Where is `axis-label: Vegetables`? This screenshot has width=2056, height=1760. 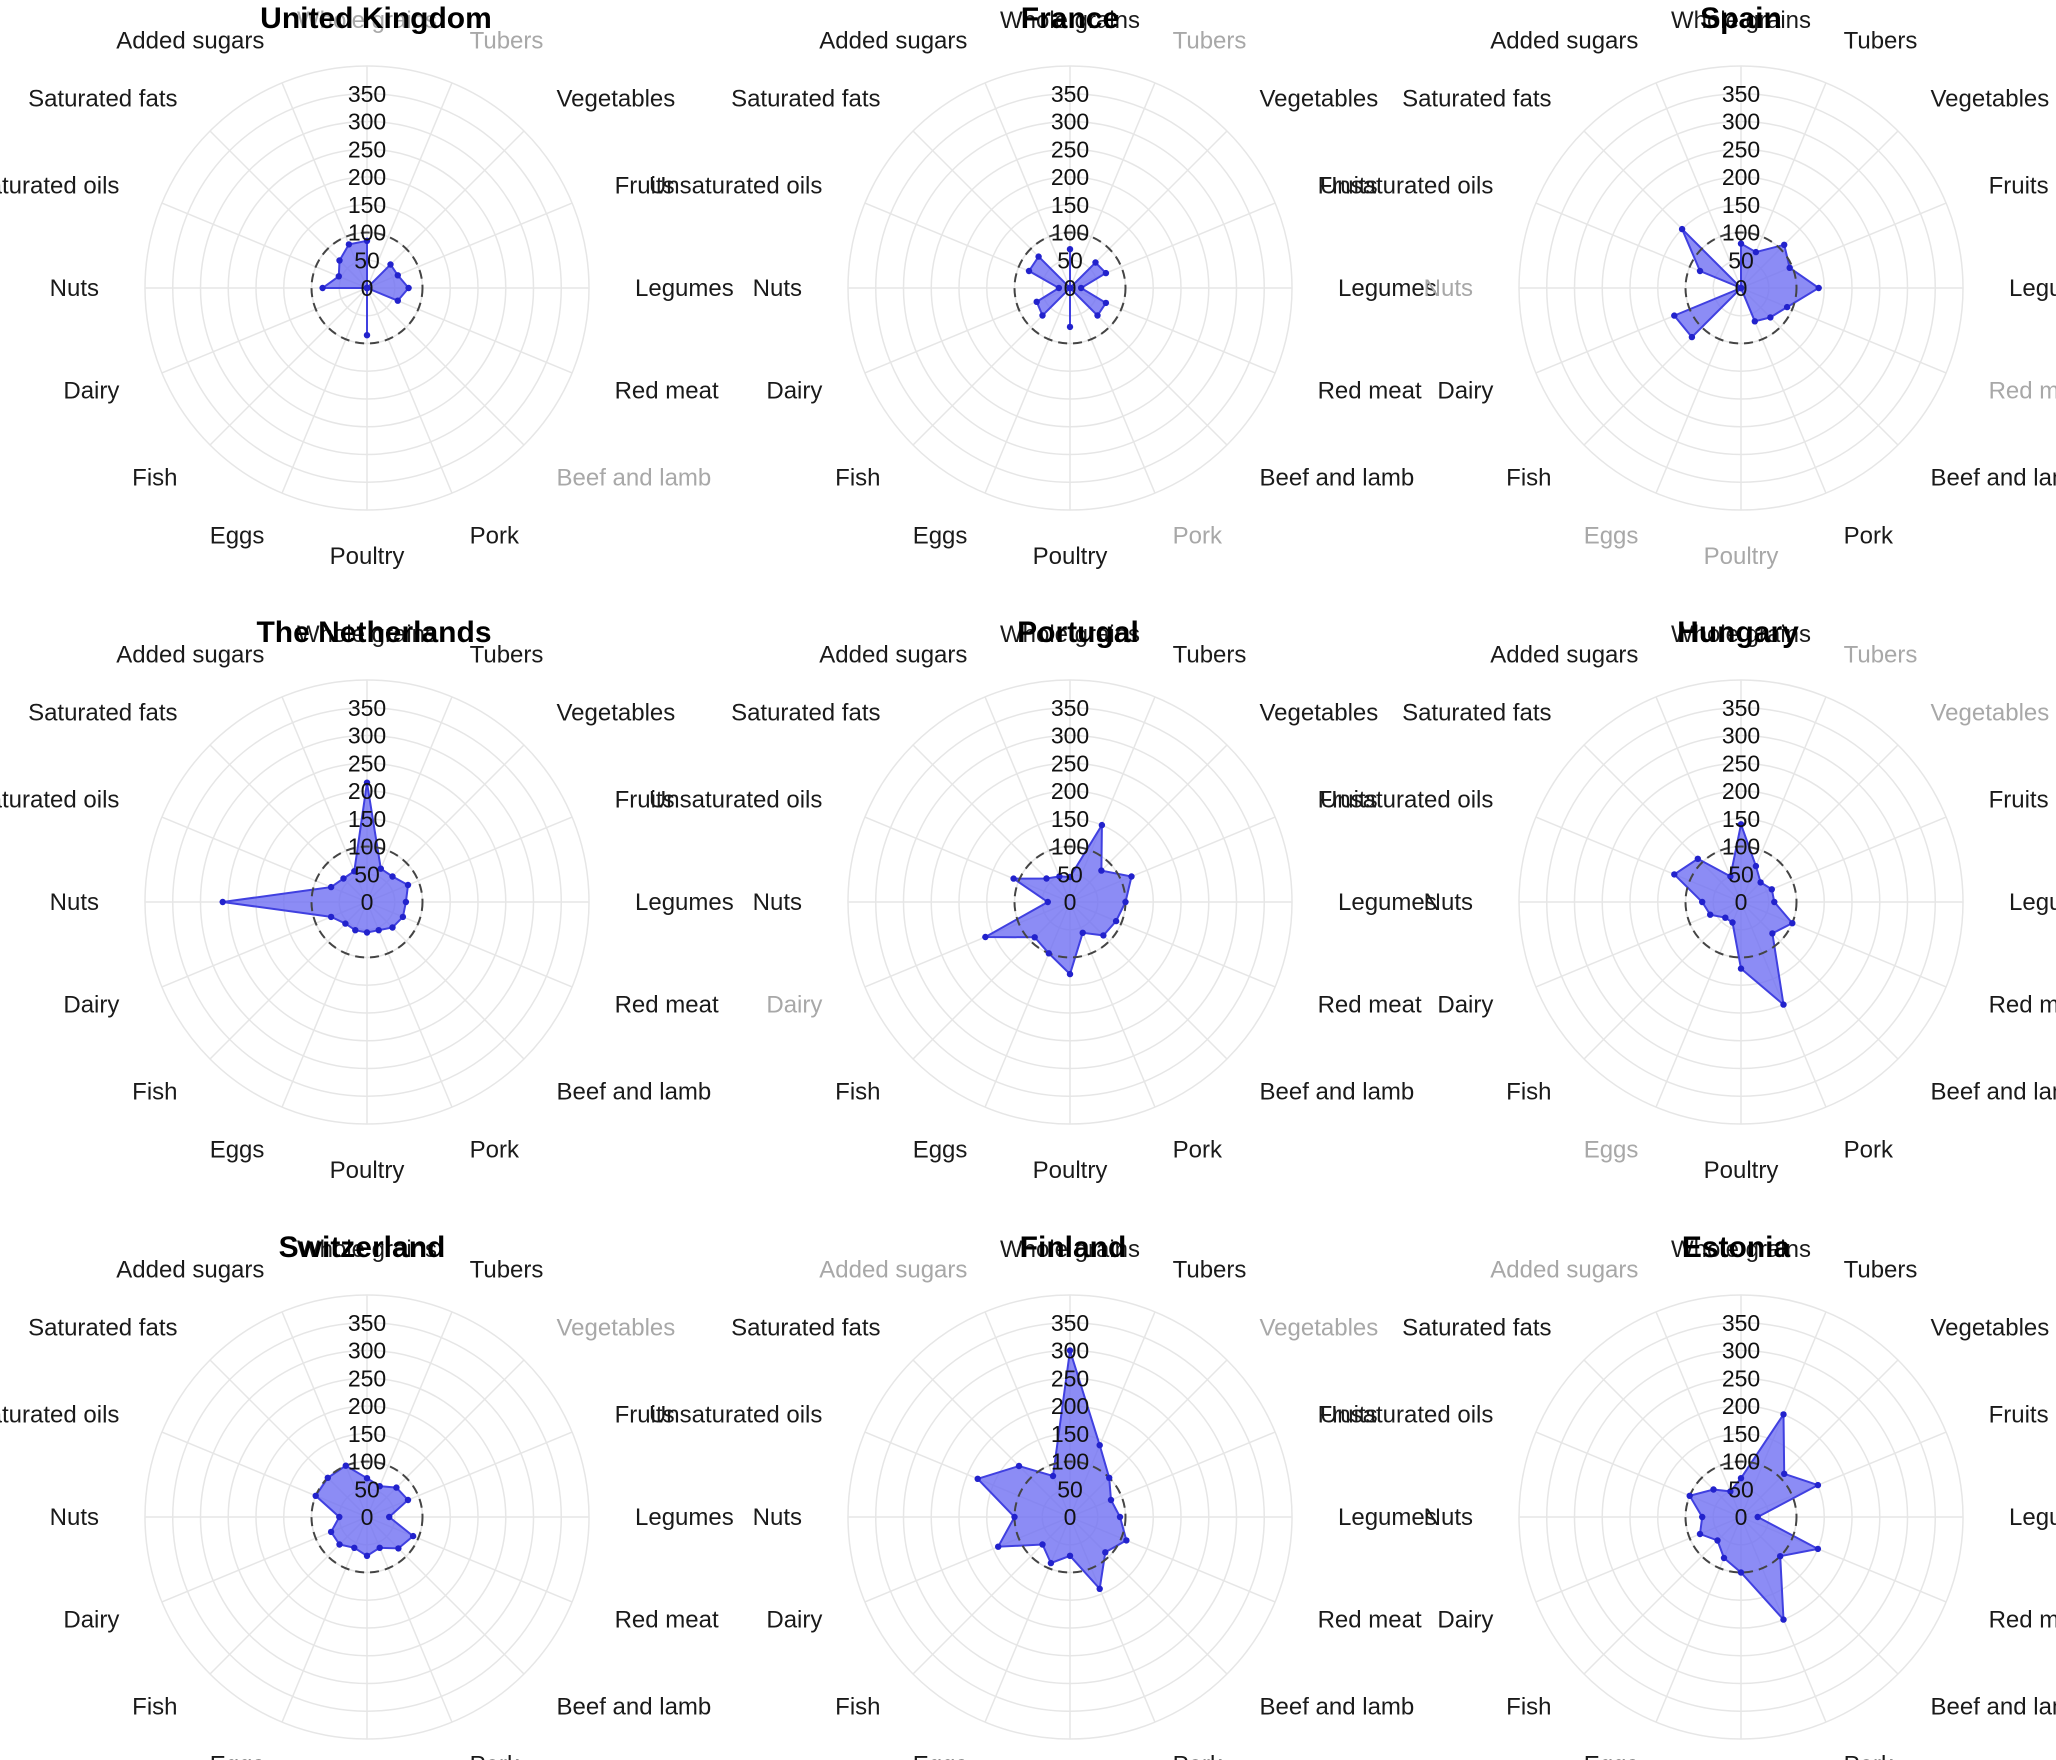 axis-label: Vegetables is located at coordinates (1990, 99).